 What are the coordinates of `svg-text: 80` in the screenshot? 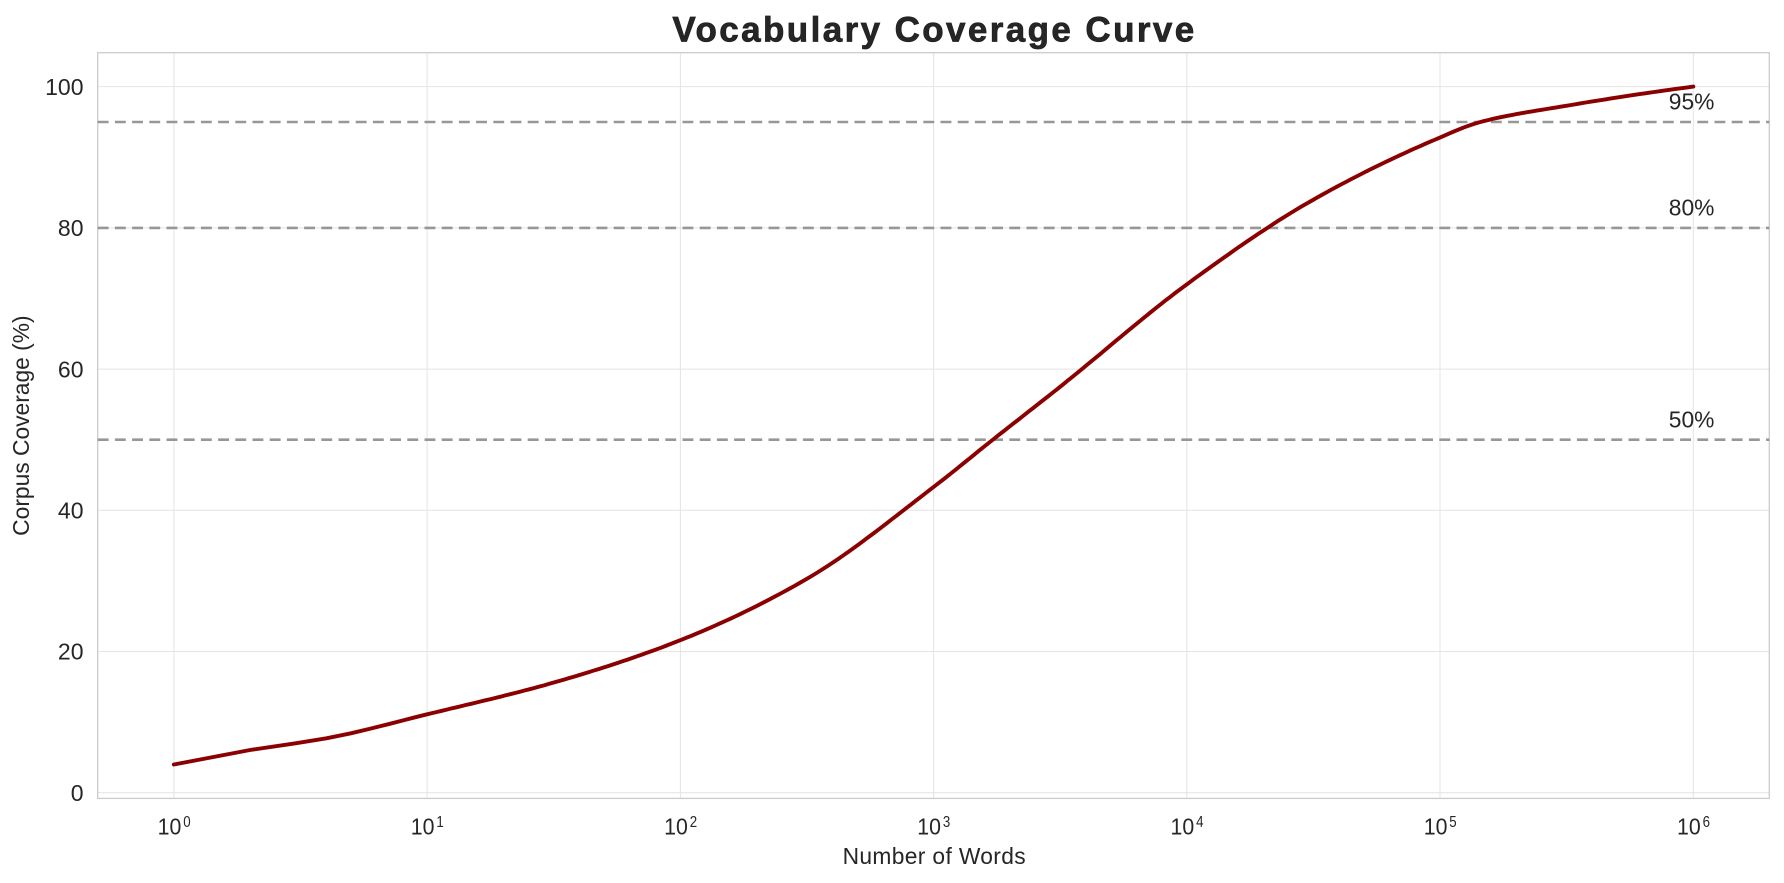 It's located at (71, 228).